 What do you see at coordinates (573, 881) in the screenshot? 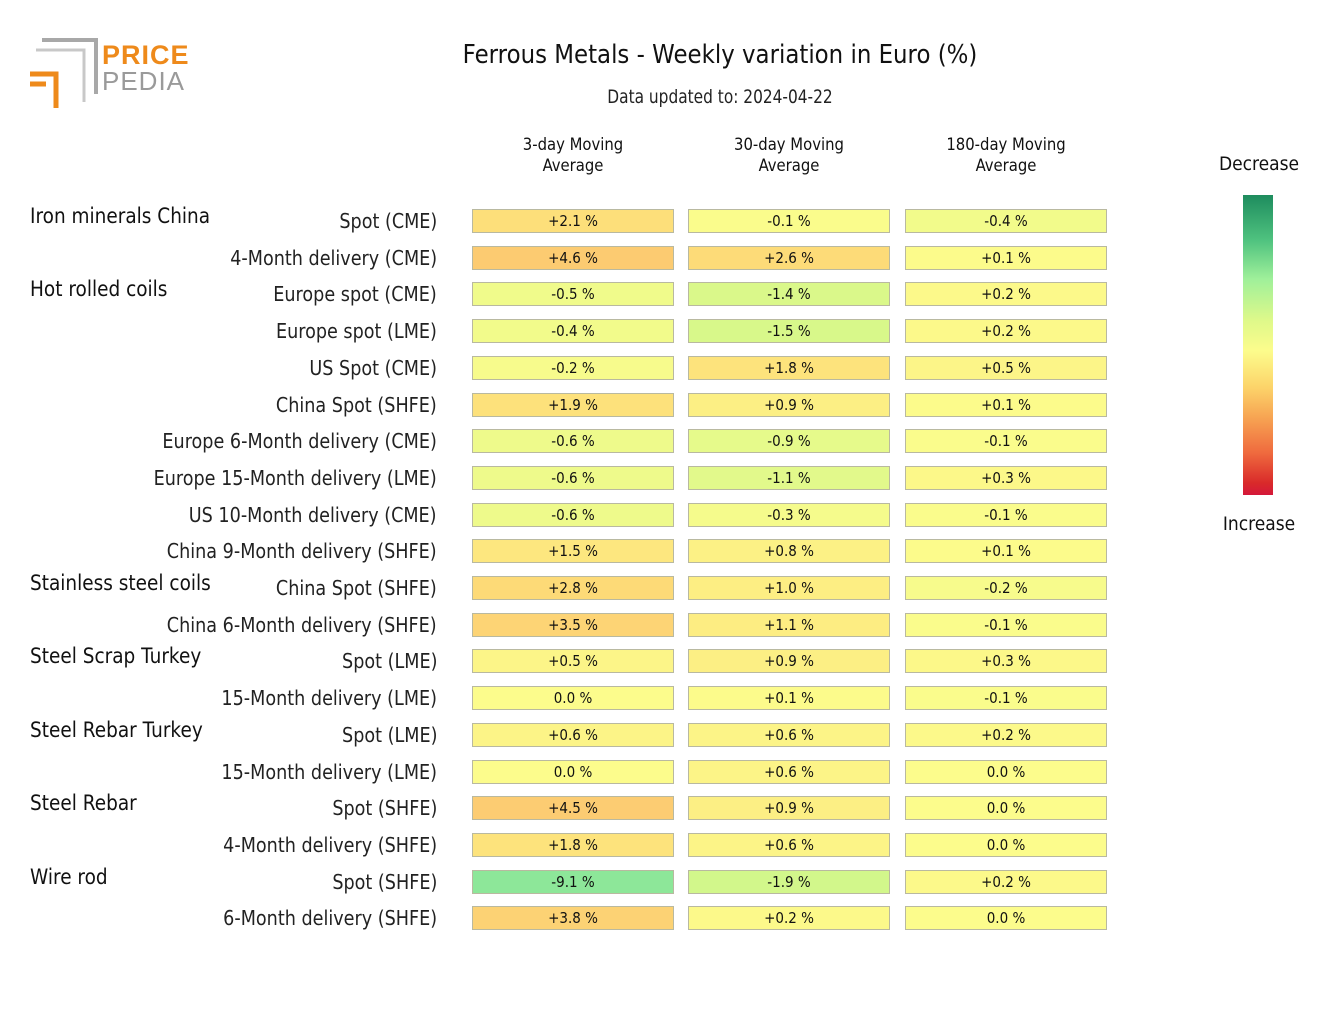
I see `heatmap-cell: -9.1 %` at bounding box center [573, 881].